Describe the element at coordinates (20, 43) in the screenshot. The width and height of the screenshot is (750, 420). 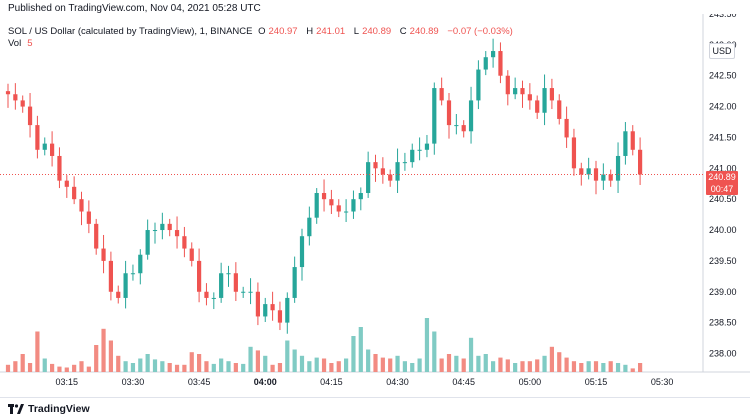
I see `volume-legend: Vol 5` at that location.